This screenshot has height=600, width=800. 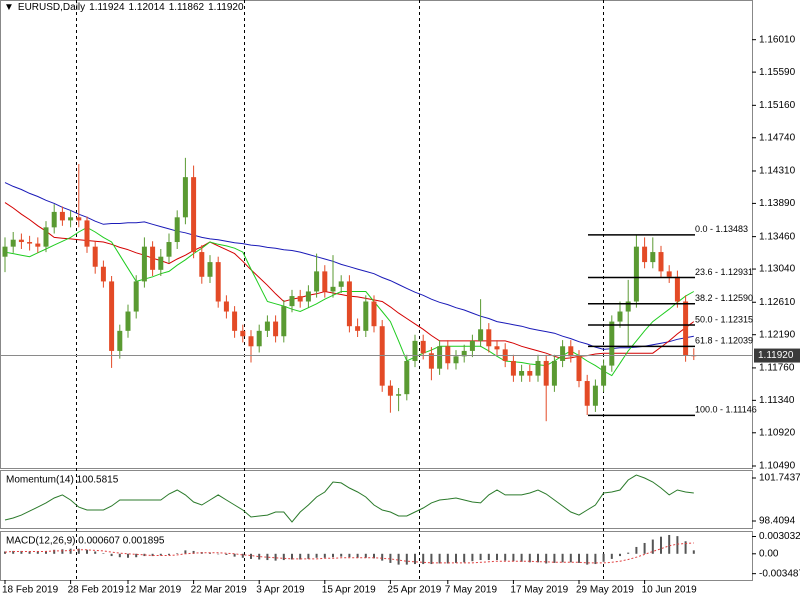 What do you see at coordinates (9, 7) in the screenshot?
I see `menu-triangle: ▼` at bounding box center [9, 7].